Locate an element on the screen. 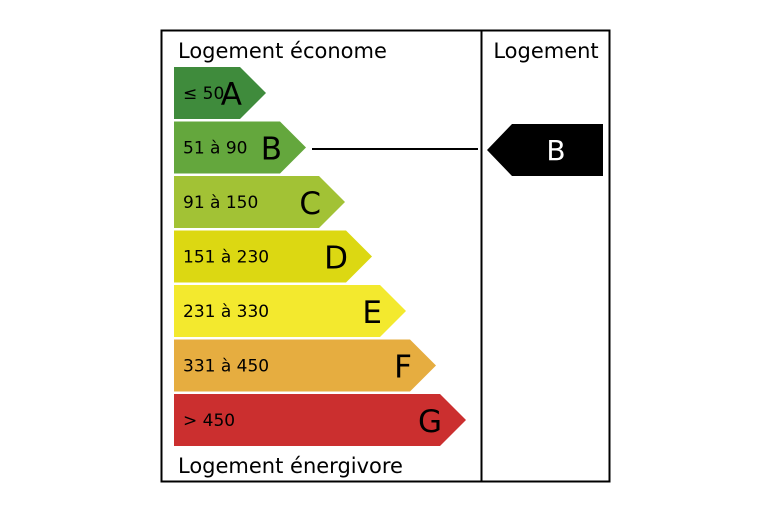 The width and height of the screenshot is (770, 512). rating-column-title: Logement is located at coordinates (545, 51).